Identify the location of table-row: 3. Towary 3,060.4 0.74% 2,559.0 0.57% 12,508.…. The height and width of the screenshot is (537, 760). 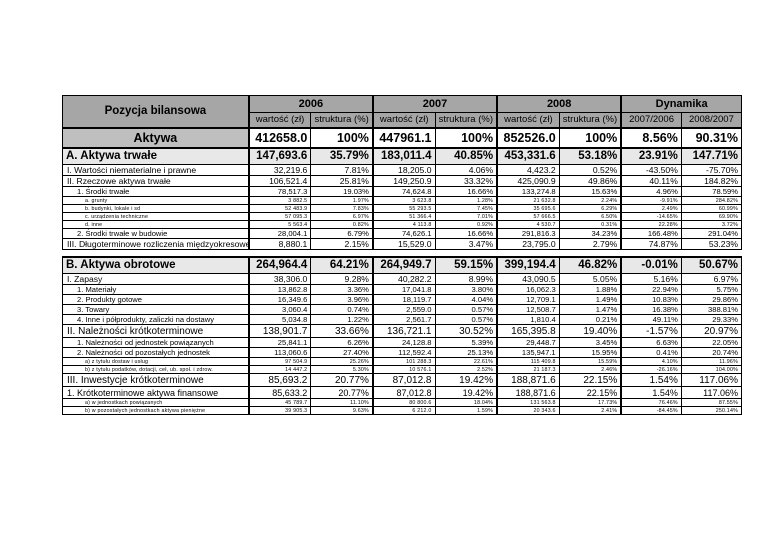
(402, 309).